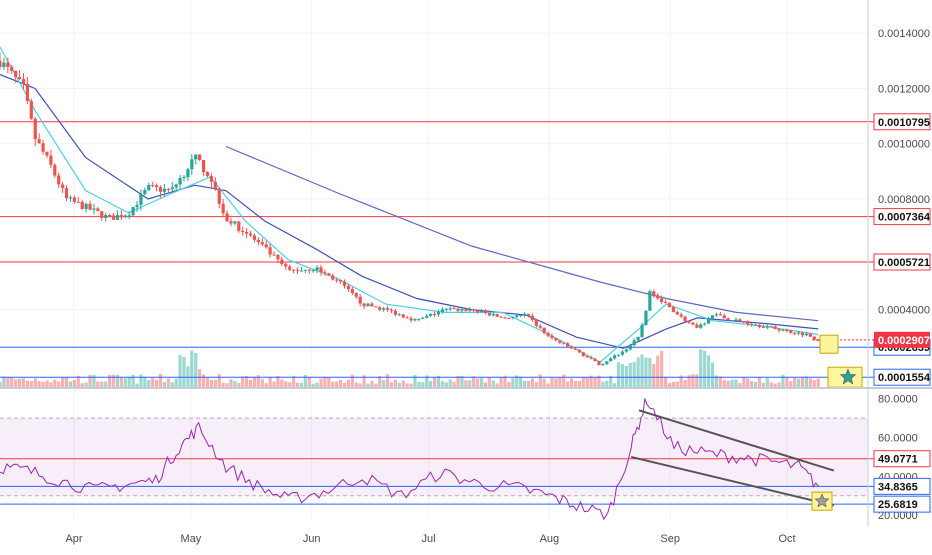 The height and width of the screenshot is (555, 932). Describe the element at coordinates (898, 487) in the screenshot. I see `rsi-level-label: 34.8365` at that location.